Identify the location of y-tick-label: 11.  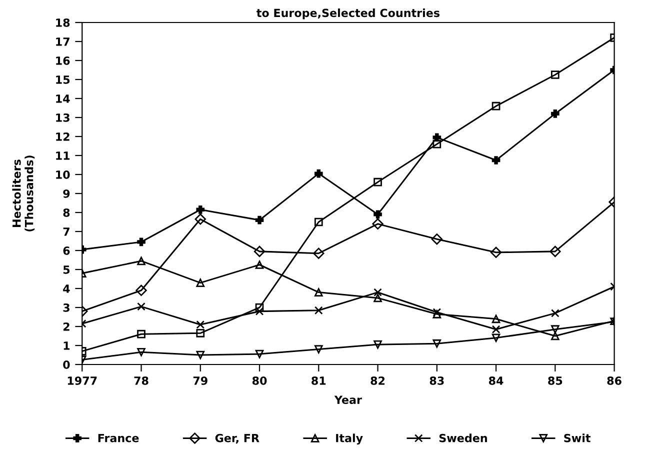
(63, 156).